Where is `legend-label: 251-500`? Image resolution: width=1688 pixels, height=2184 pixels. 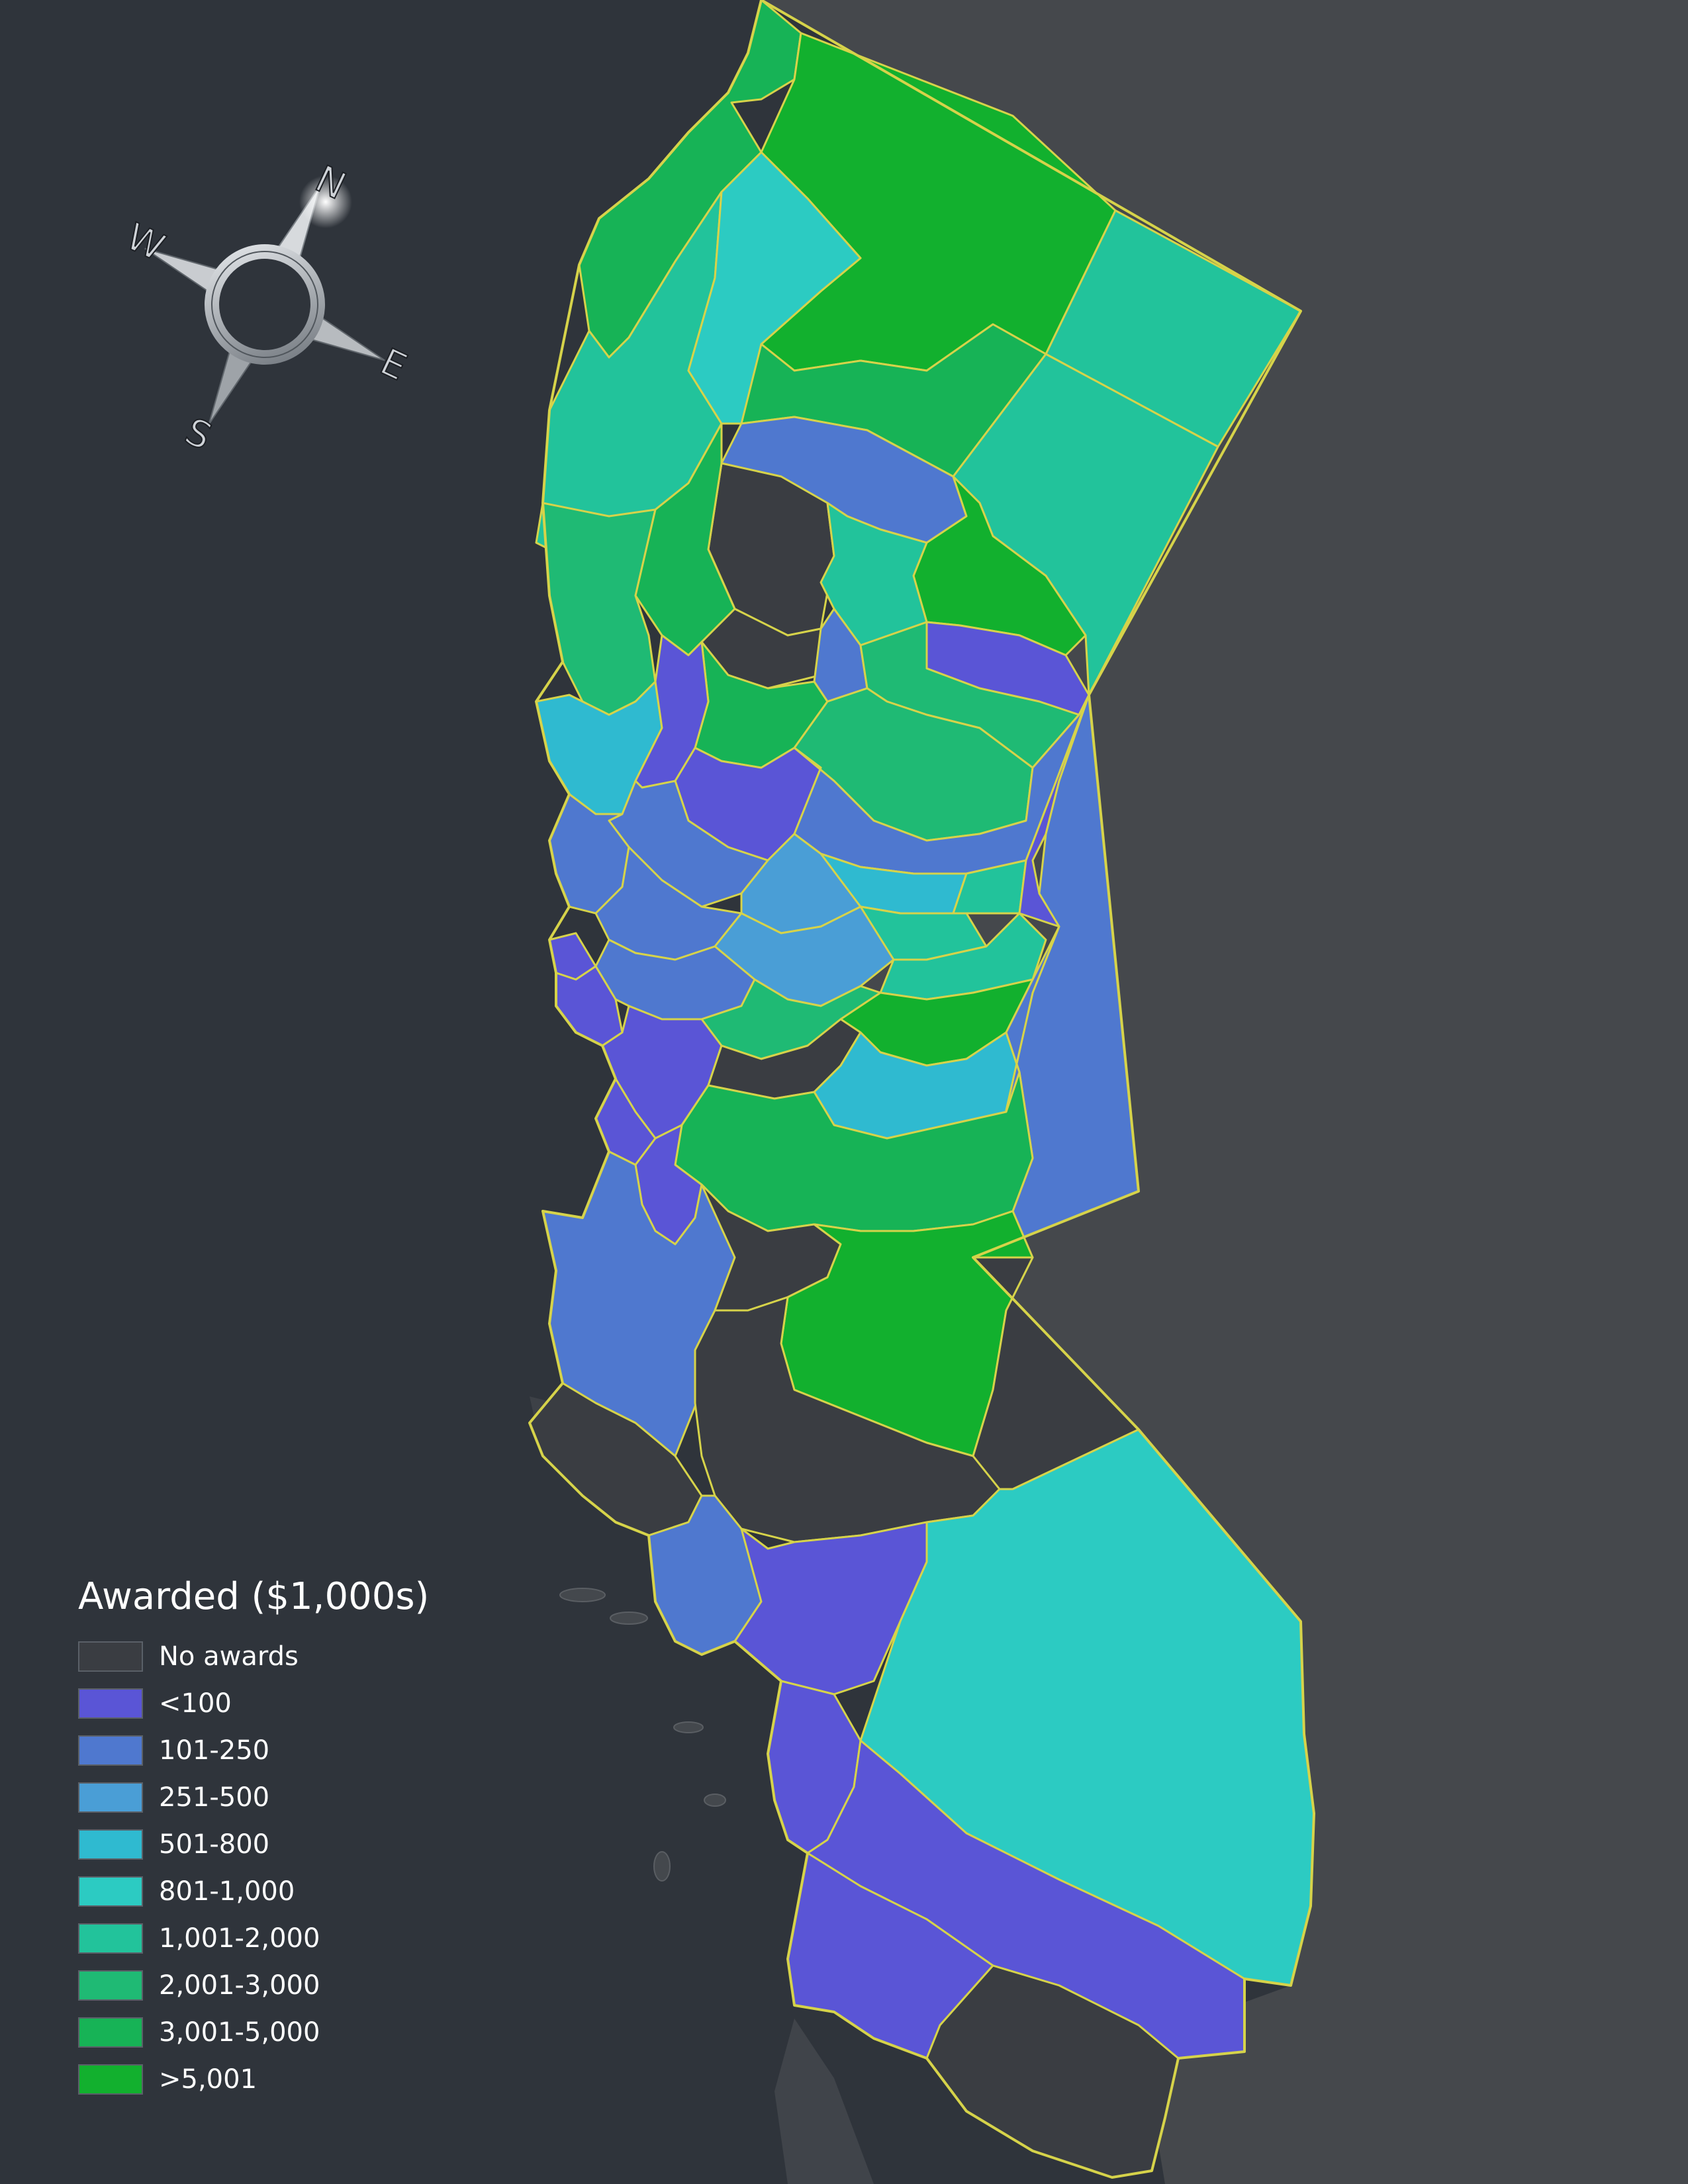 legend-label: 251-500 is located at coordinates (214, 1797).